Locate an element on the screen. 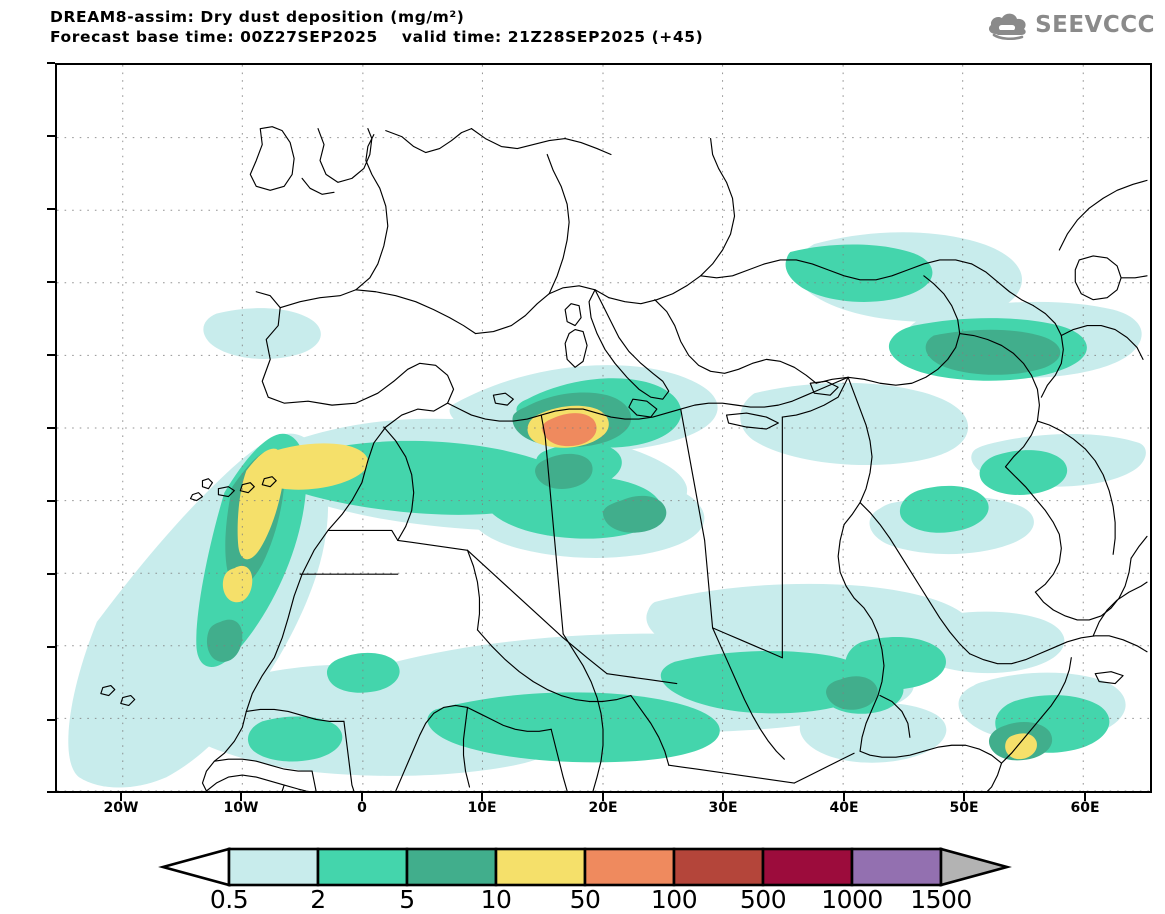 The image size is (1165, 914). cloud-icon is located at coordinates (1007, 26).